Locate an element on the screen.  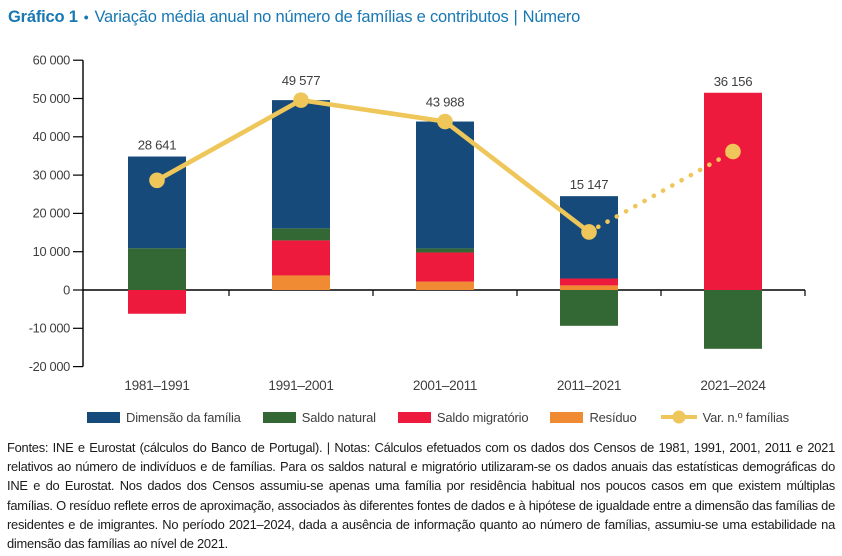
legend-item-dimensao-familia: Dimensão da família is located at coordinates (164, 417).